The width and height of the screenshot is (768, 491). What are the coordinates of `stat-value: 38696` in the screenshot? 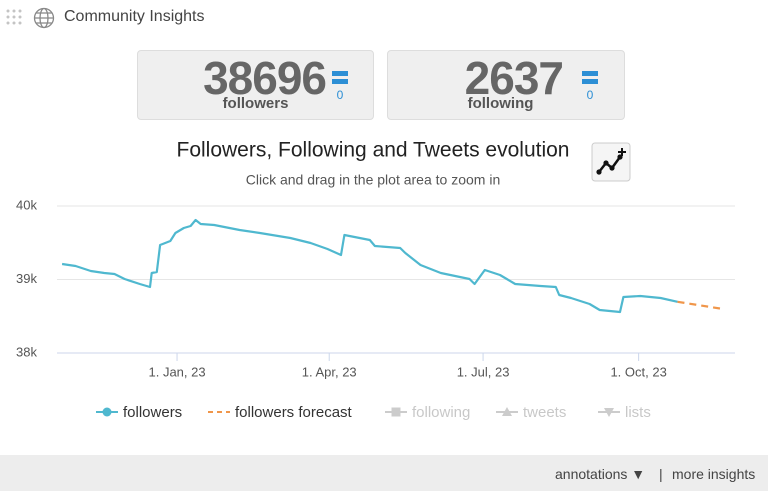 It's located at (265, 78).